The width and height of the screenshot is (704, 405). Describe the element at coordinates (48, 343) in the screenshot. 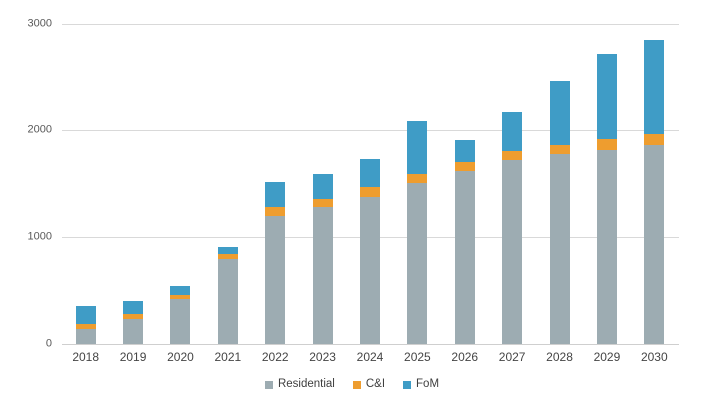

I see `y-axis-label-0: 0` at that location.